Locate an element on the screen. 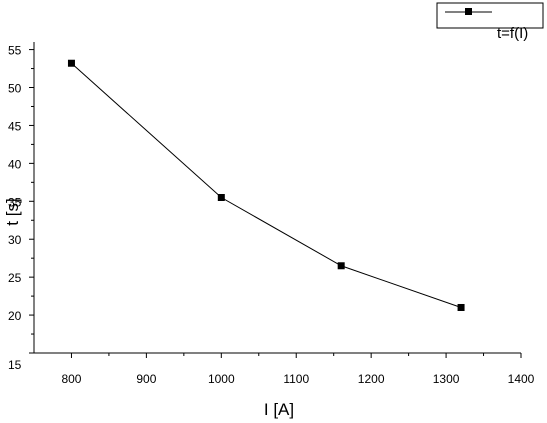 Image resolution: width=547 pixels, height=423 pixels. y-tick-label: 20 is located at coordinates (15, 316).